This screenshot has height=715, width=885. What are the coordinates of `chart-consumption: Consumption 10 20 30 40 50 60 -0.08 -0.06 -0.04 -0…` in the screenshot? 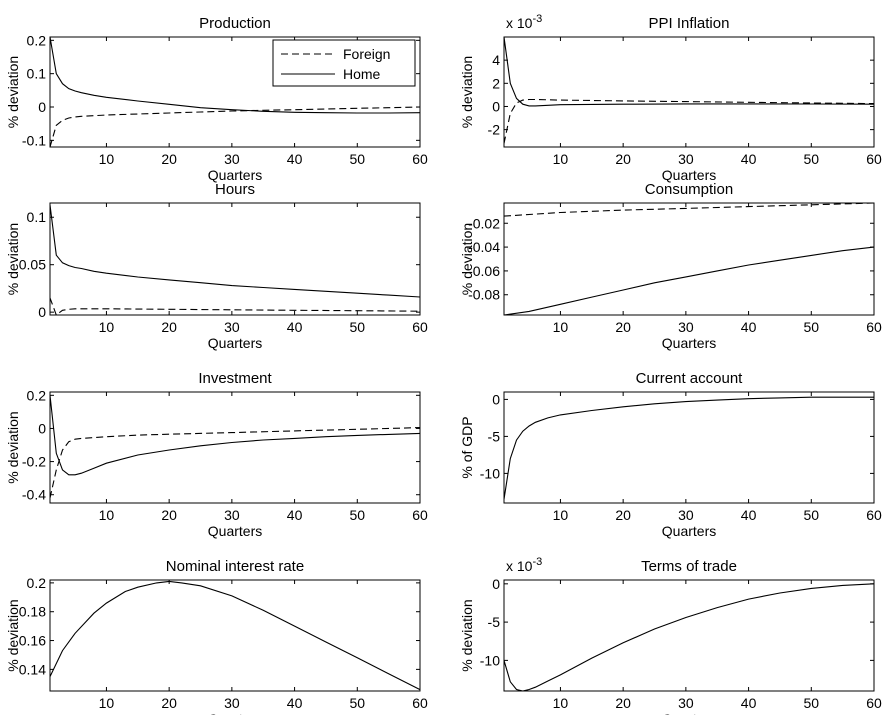 It's located at (670, 266).